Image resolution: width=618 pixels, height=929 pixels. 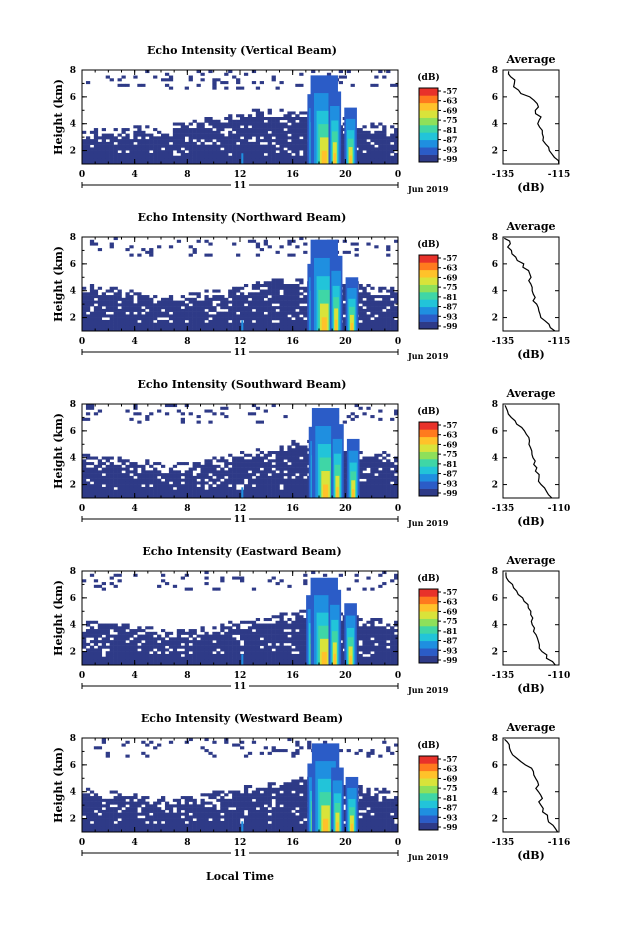 I want to click on y-tick-label: 2, so click(x=73, y=486).